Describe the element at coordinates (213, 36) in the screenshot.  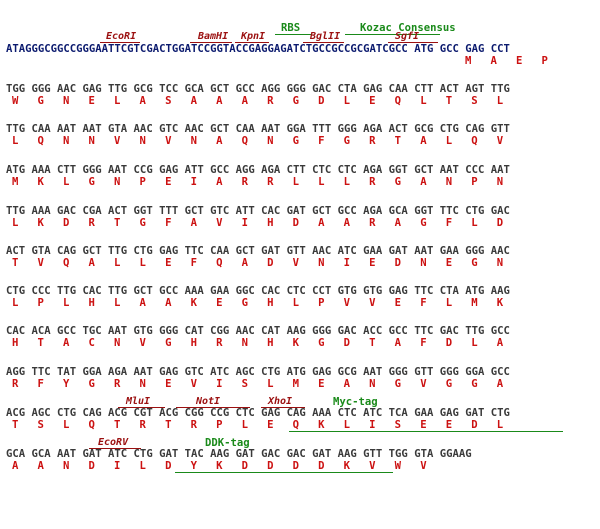
I see `enzyme-label-bamhi: BamHI` at that location.